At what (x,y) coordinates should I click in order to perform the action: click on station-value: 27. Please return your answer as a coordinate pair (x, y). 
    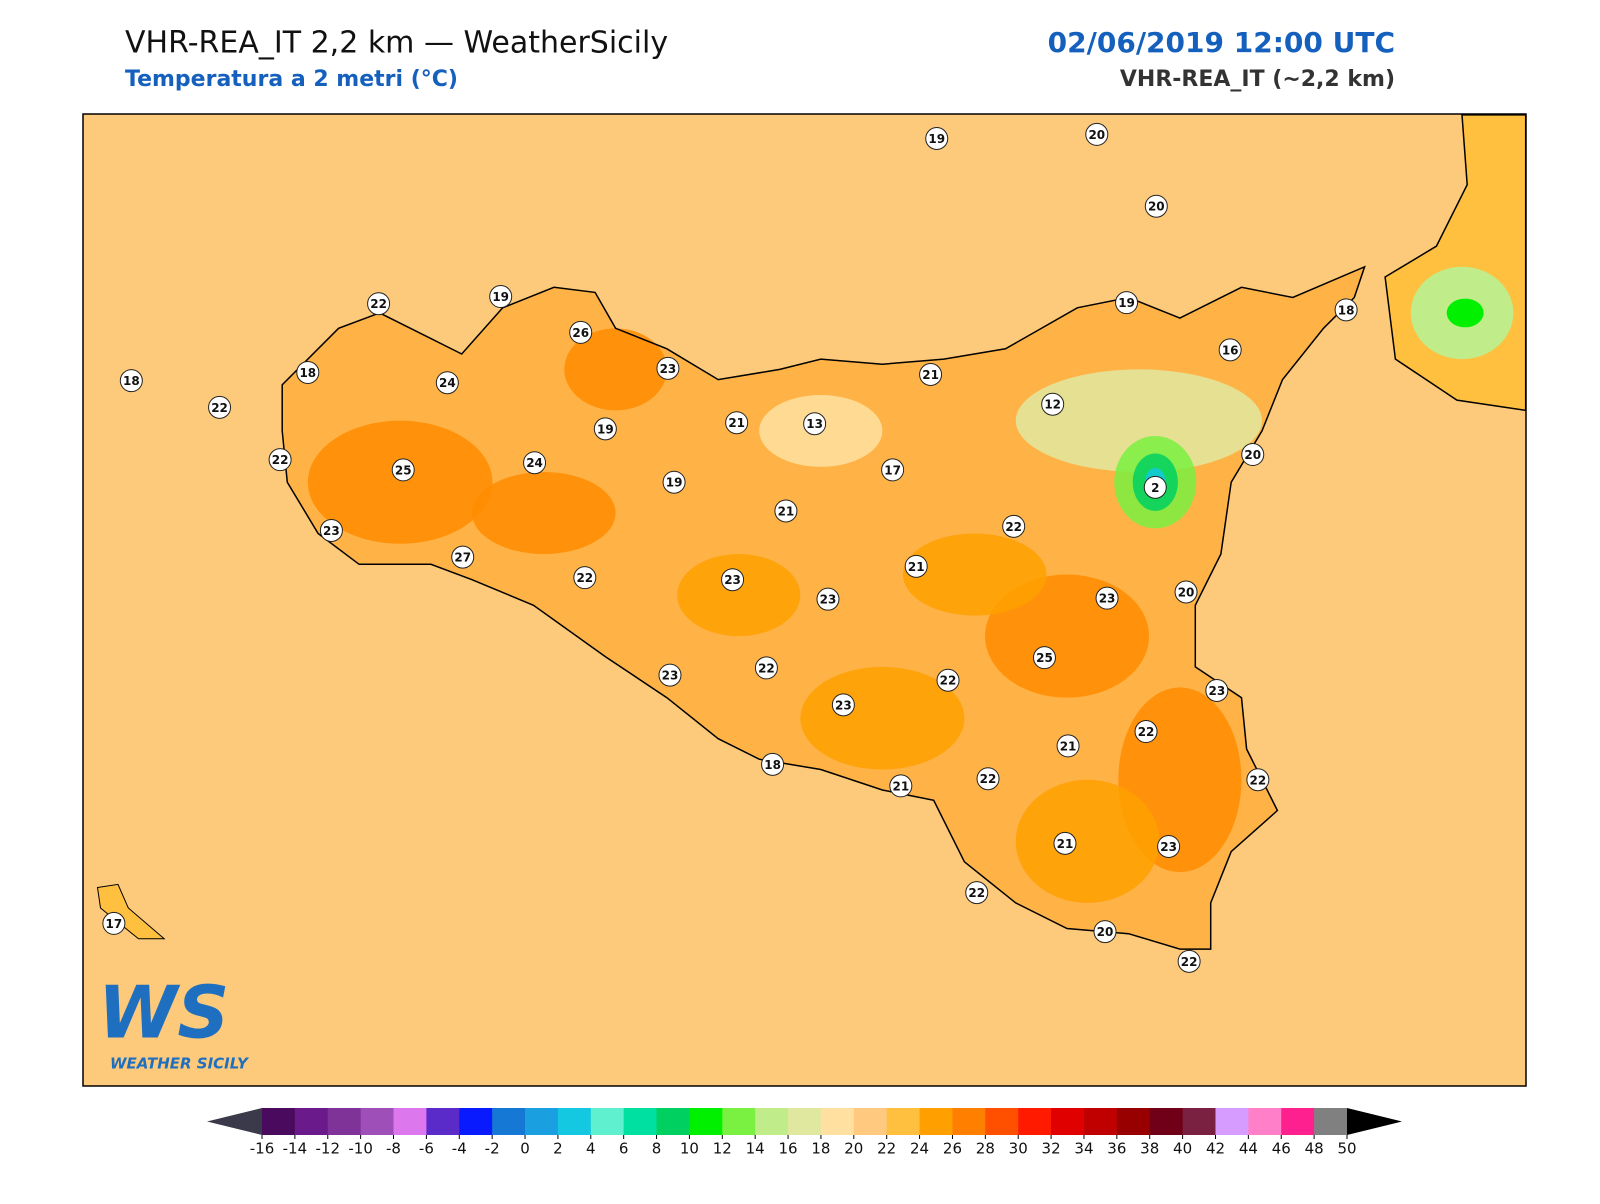
    Looking at the image, I should click on (462, 558).